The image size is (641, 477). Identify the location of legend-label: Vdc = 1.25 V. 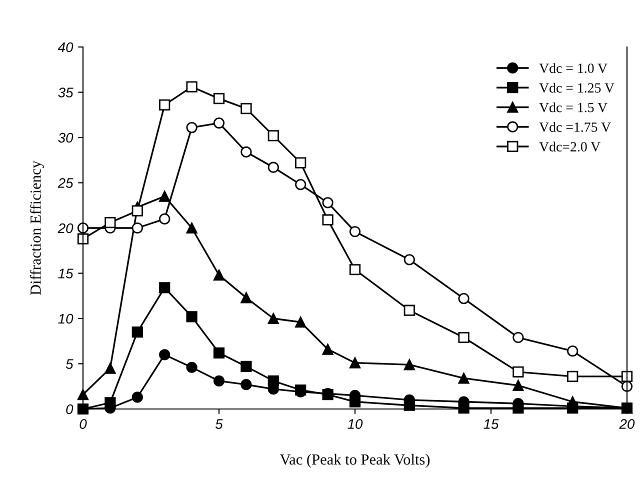
(576, 87).